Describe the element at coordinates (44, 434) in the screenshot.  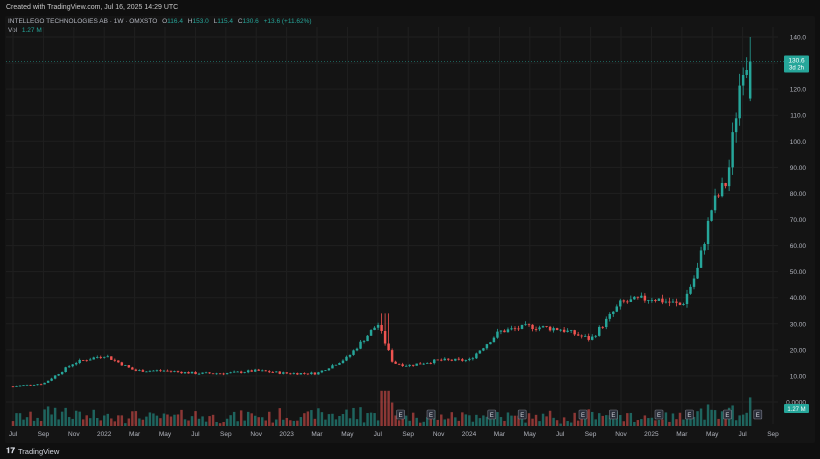
I see `time-tick-label: Sep` at that location.